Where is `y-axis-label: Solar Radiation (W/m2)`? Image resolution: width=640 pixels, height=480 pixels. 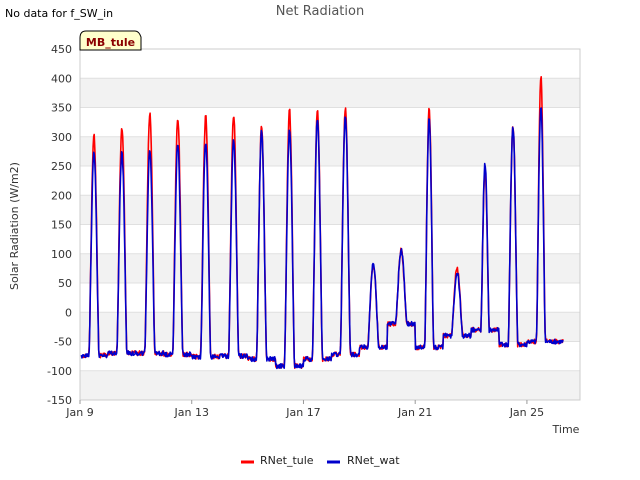 y-axis-label: Solar Radiation (W/m2) is located at coordinates (14, 226).